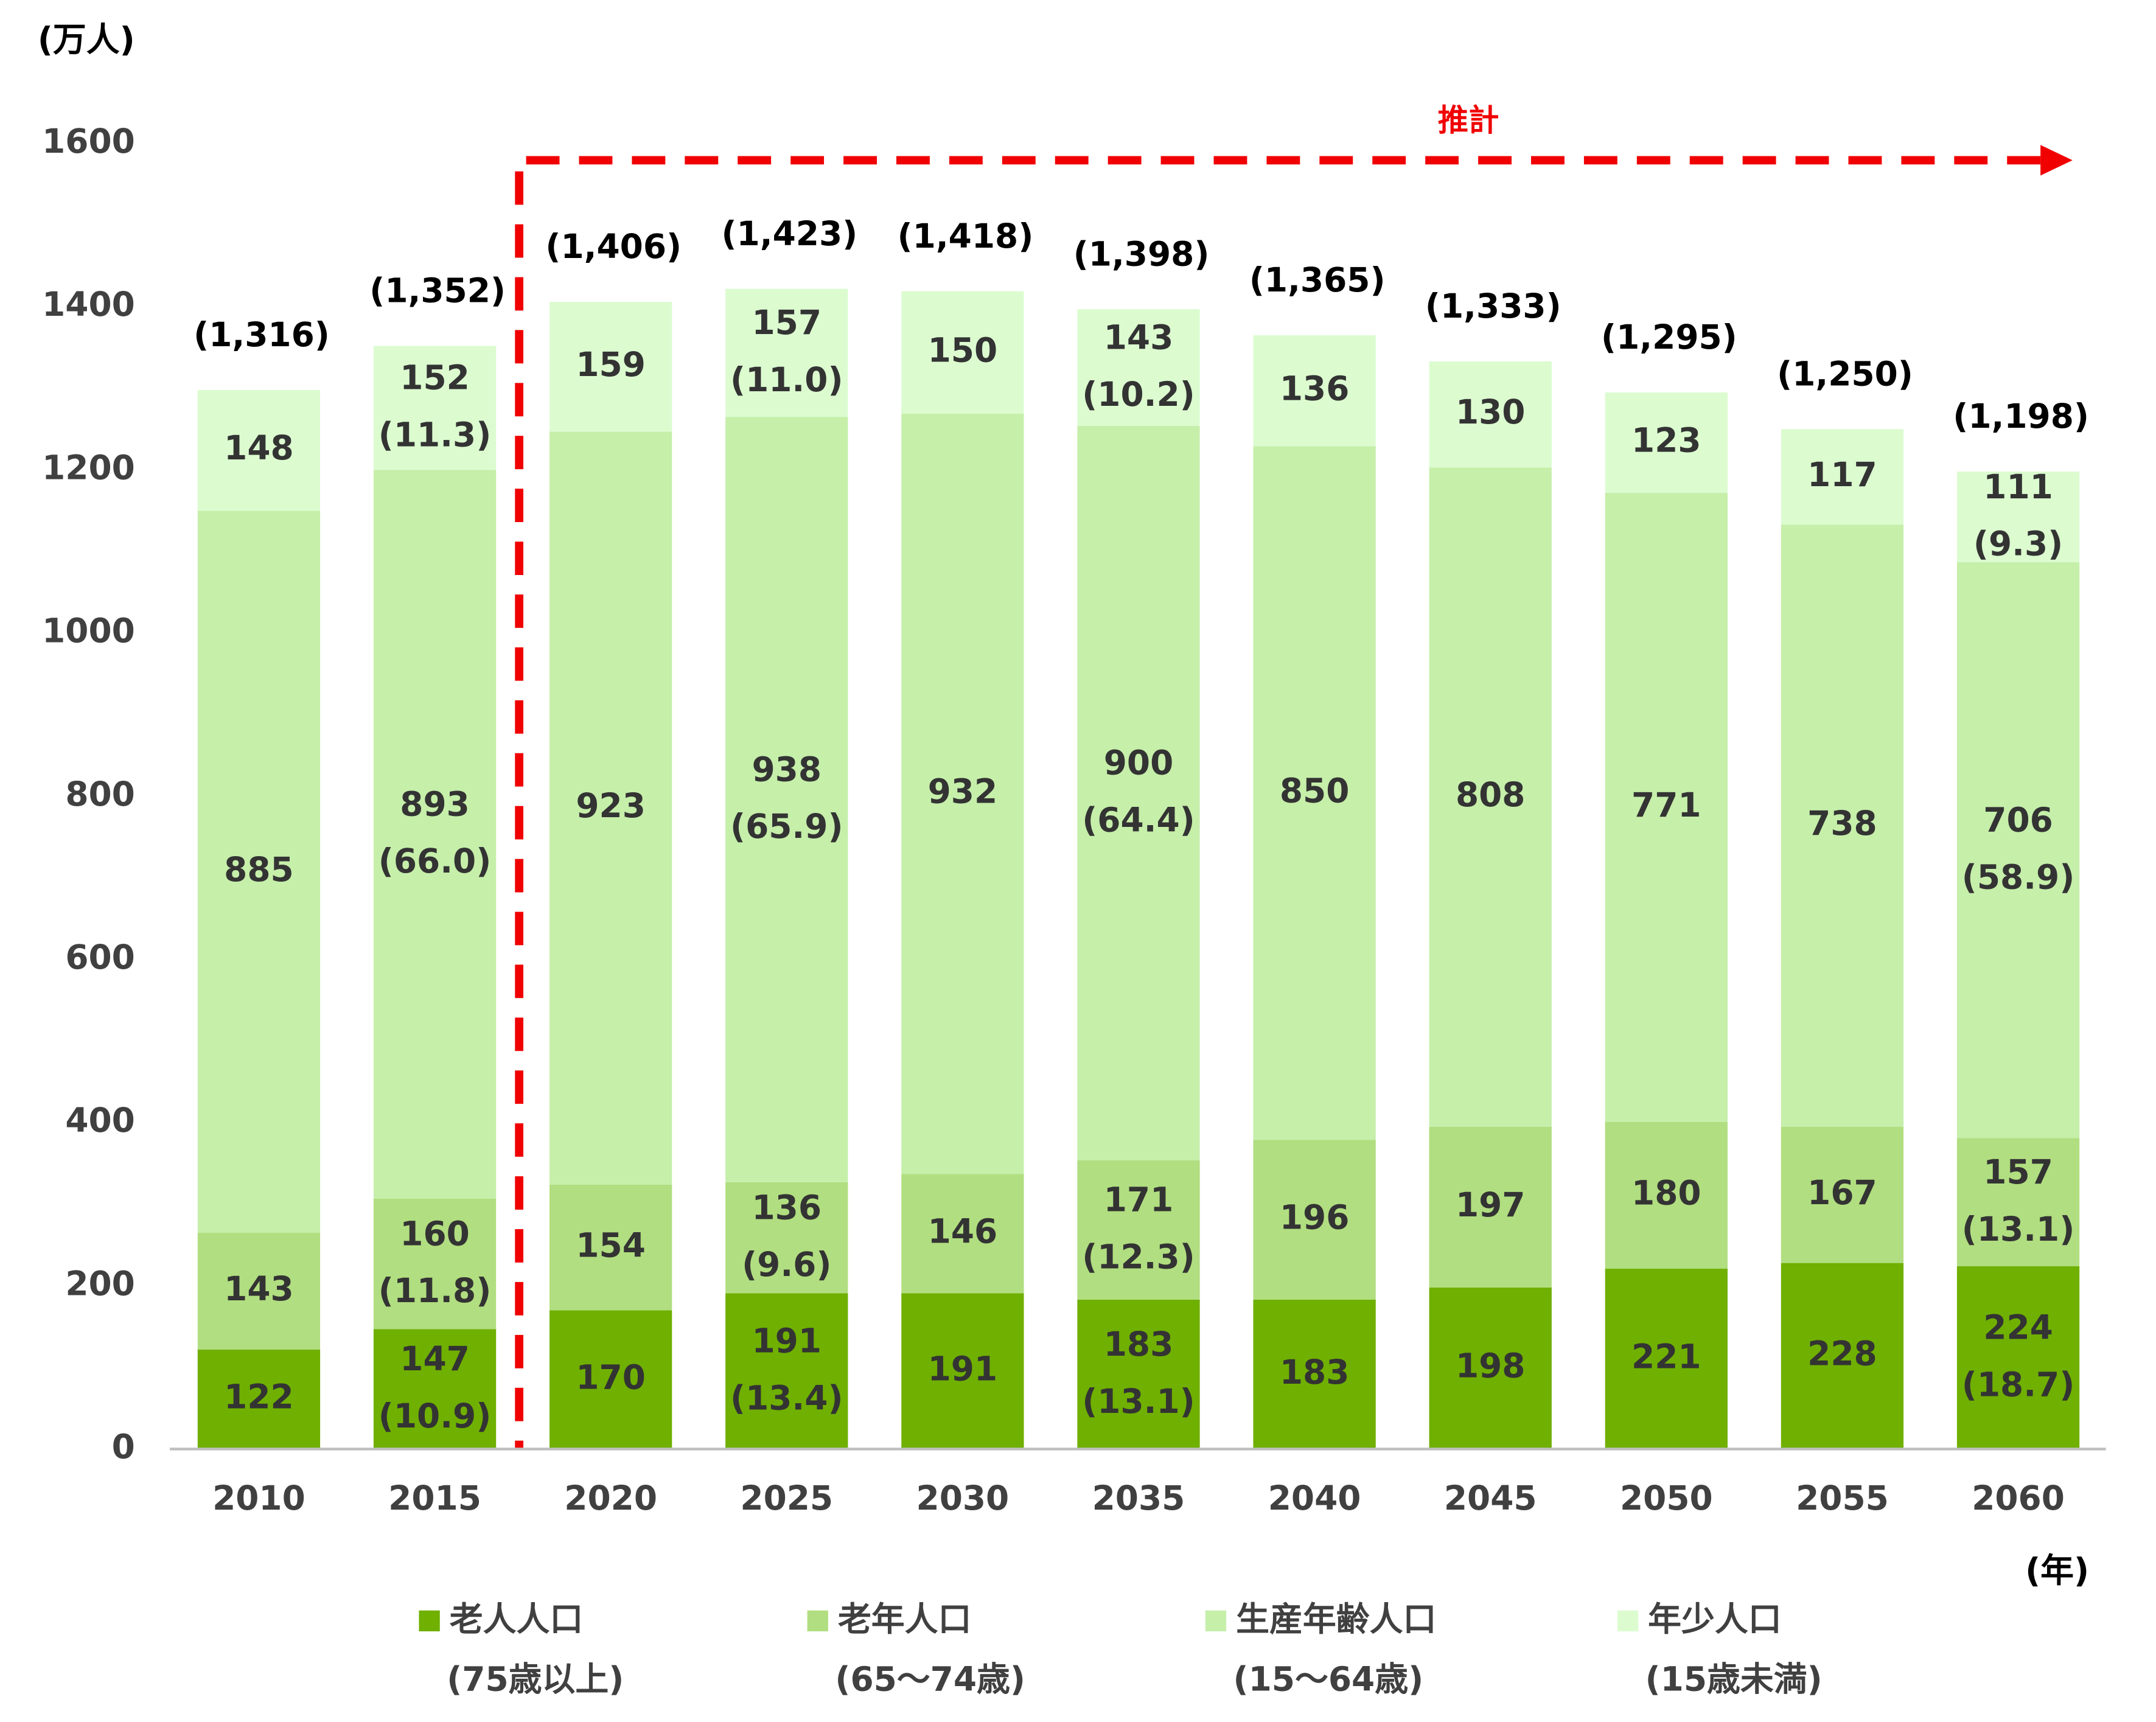 This screenshot has height=1722, width=2156. What do you see at coordinates (1842, 474) in the screenshot?
I see `value-label: 117` at bounding box center [1842, 474].